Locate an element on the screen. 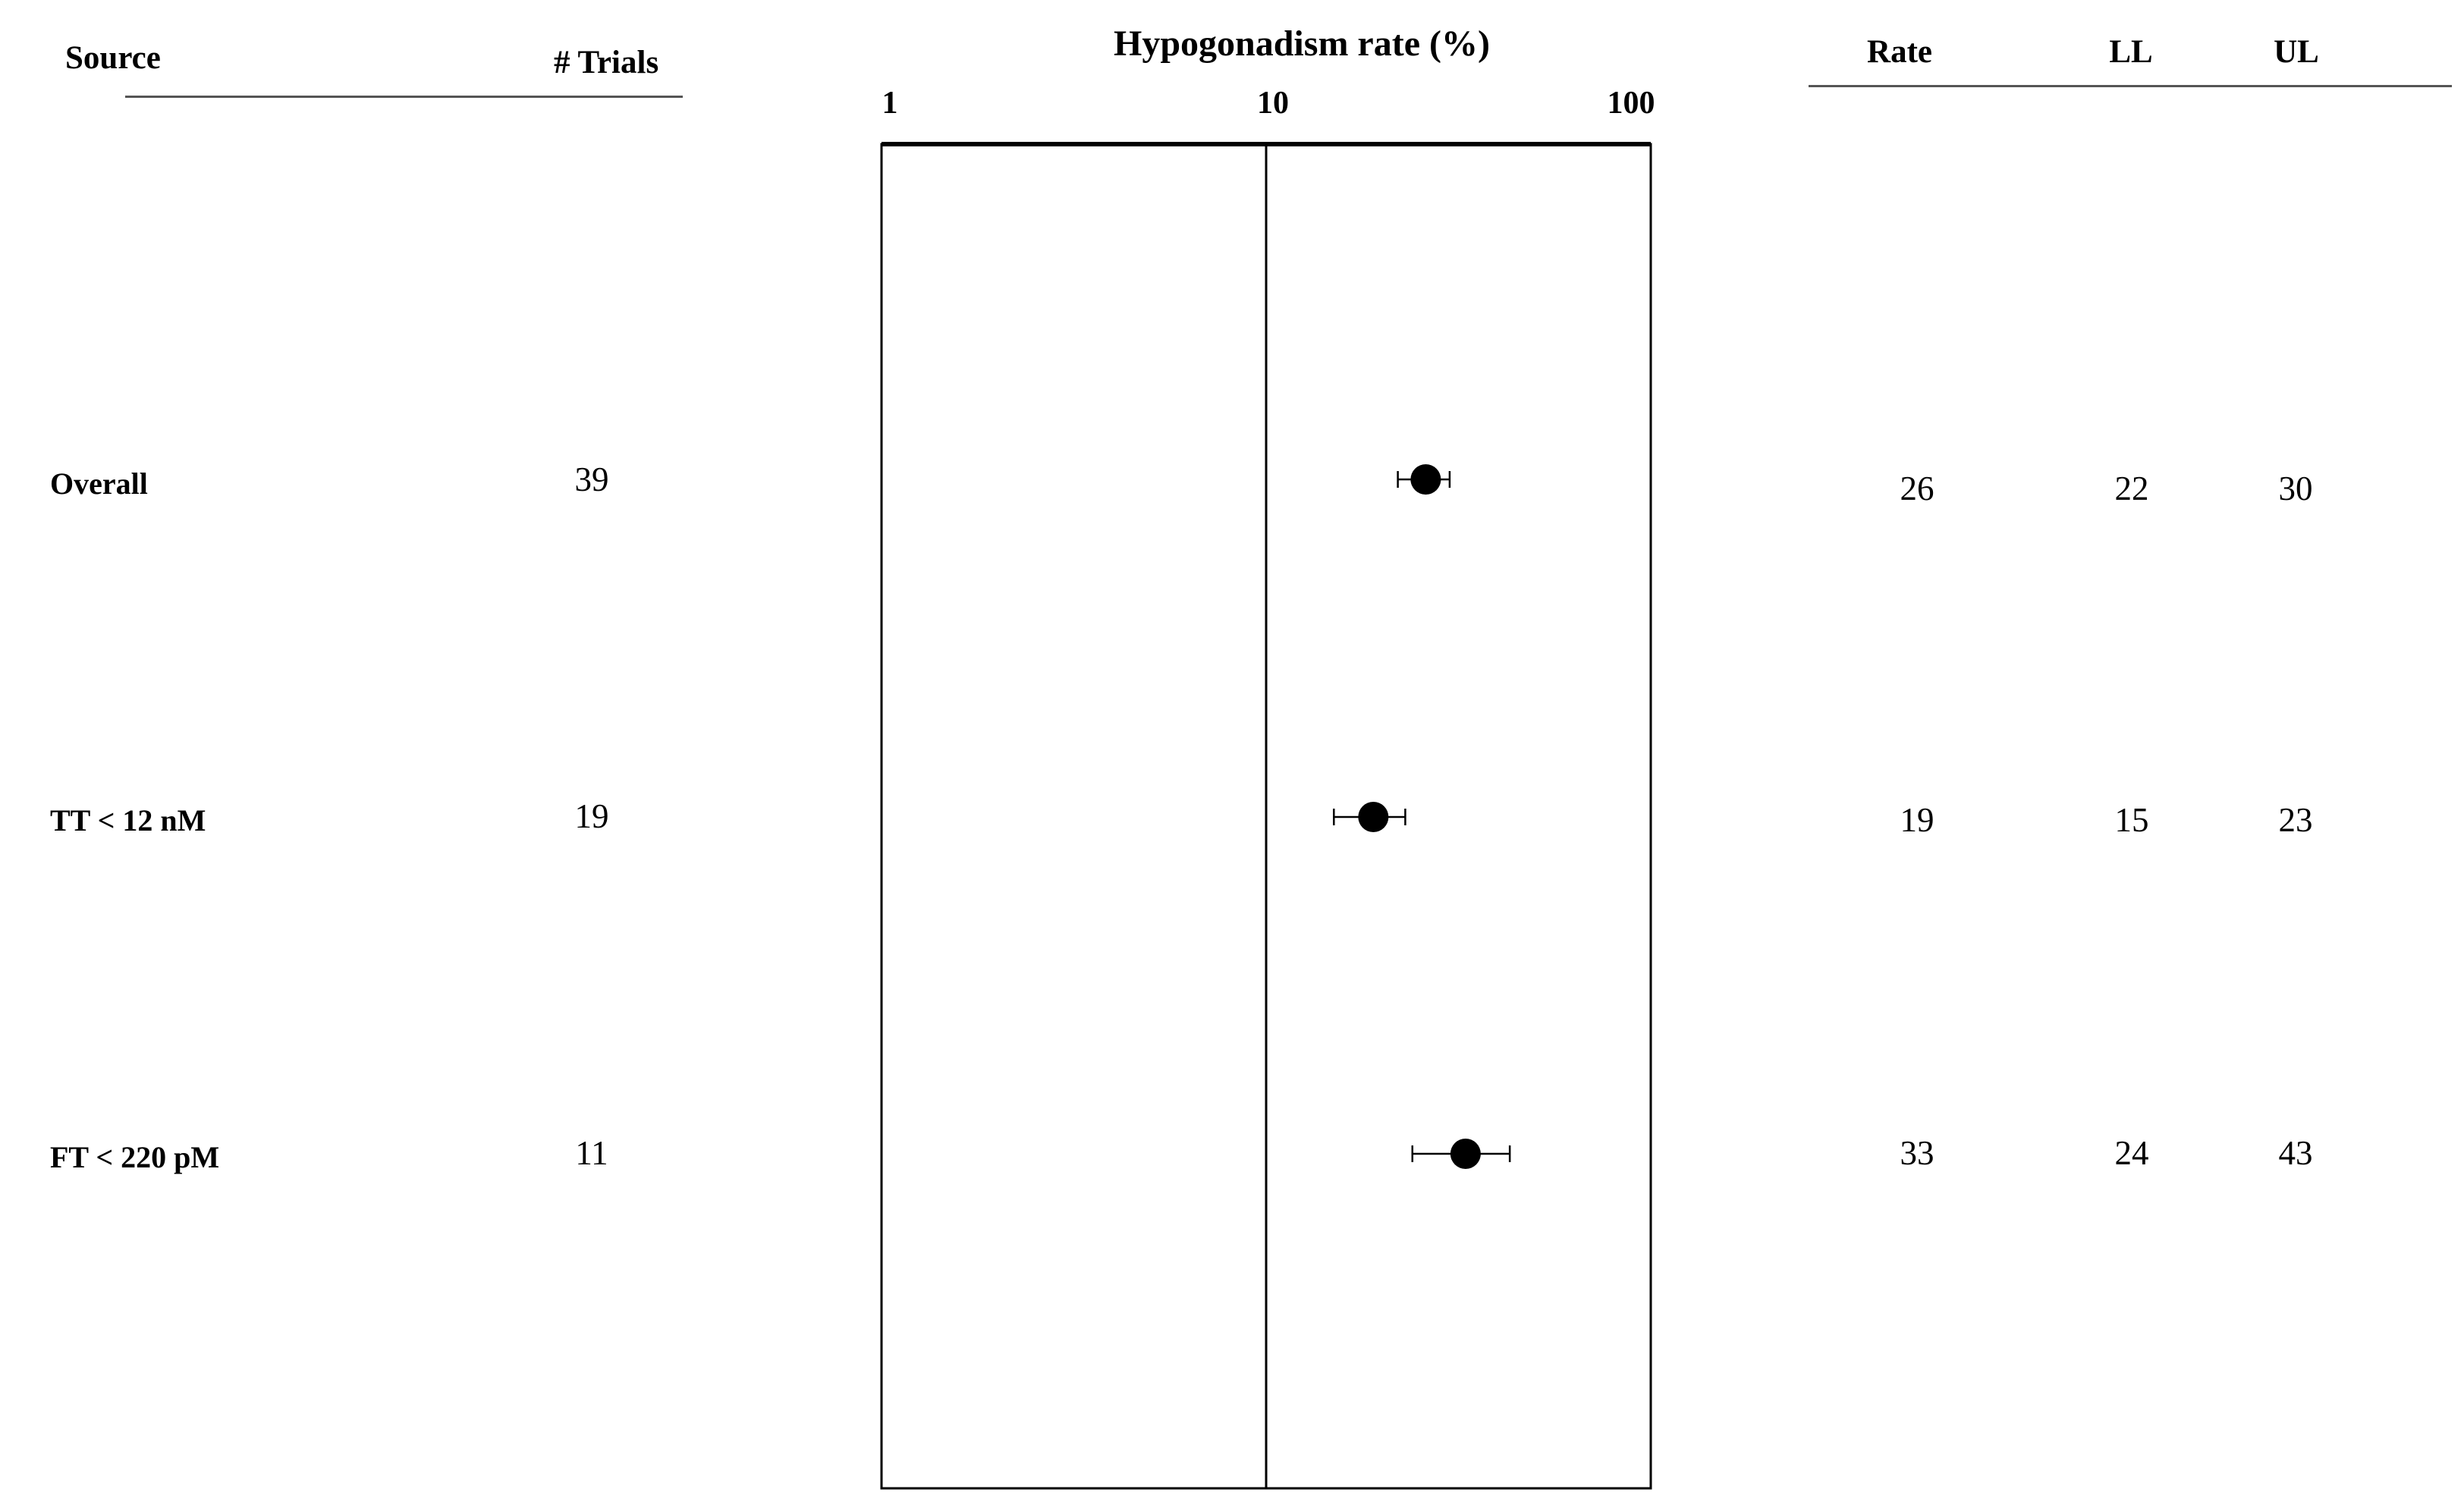  x-tick-label: 10 is located at coordinates (1273, 103).